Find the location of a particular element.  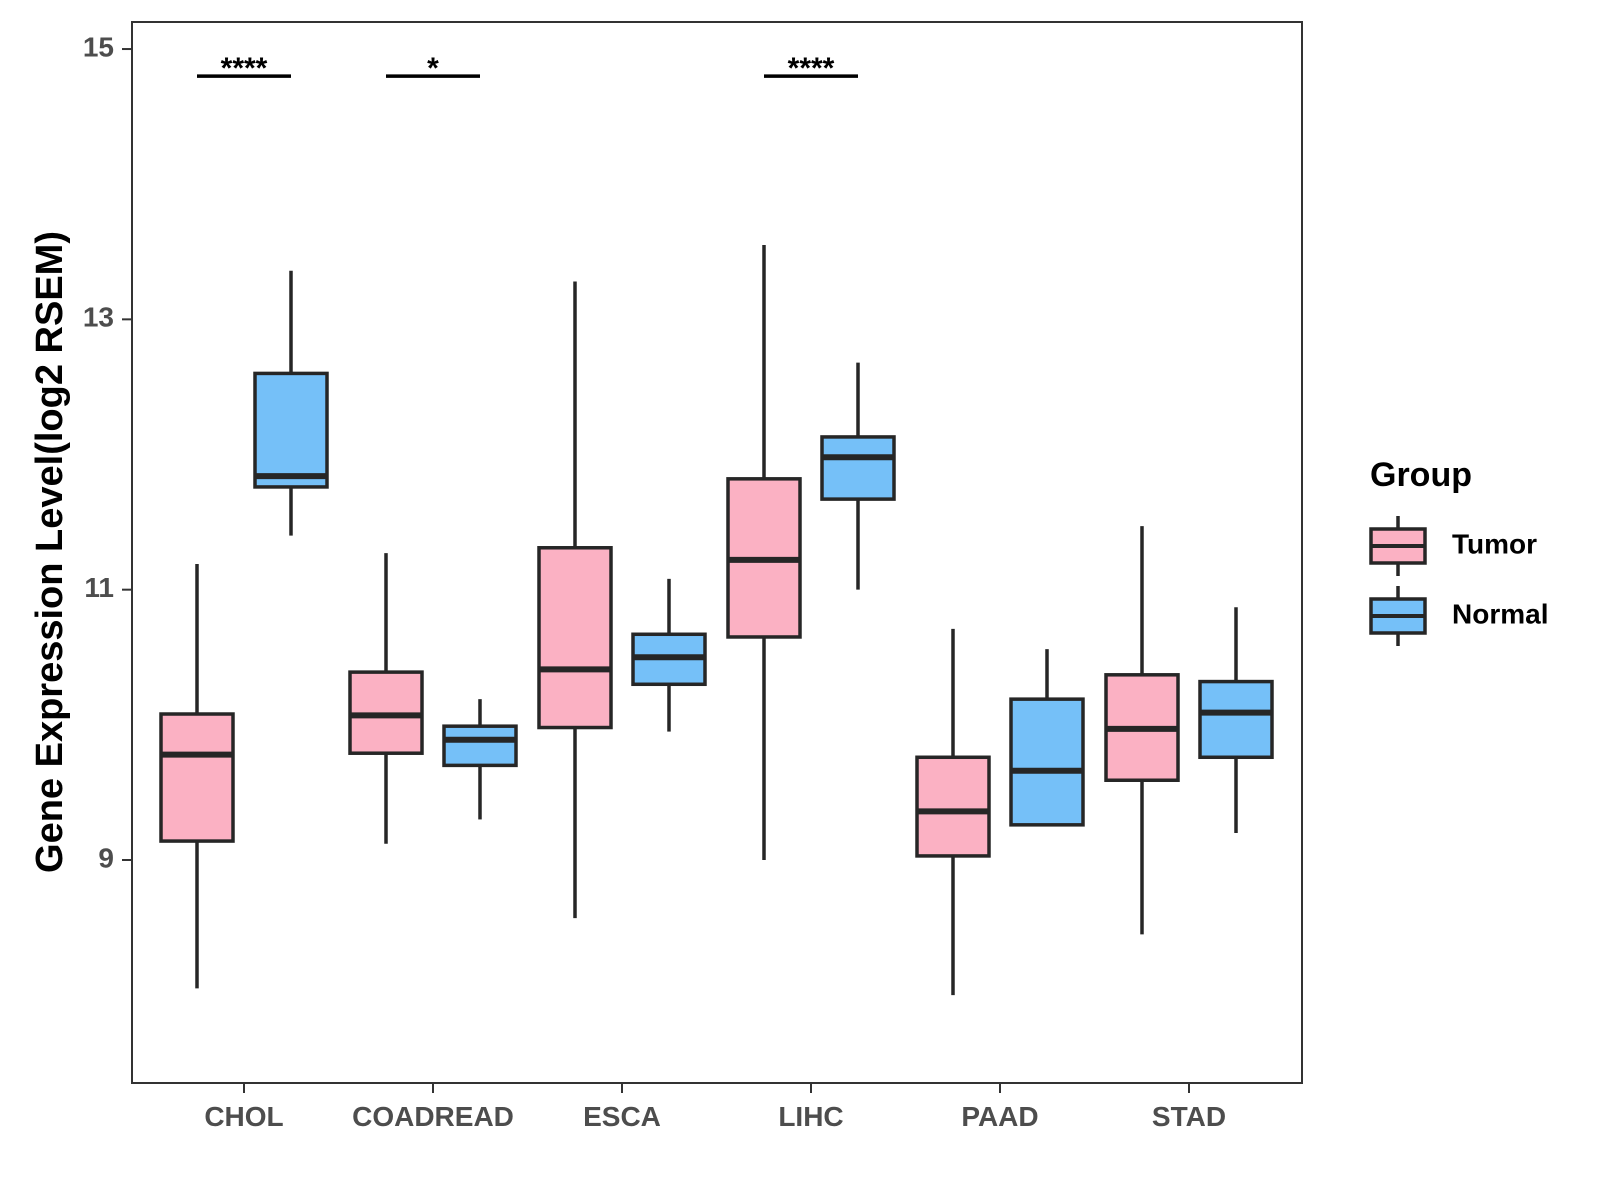

y-tick-label-13: 13 is located at coordinates (98, 317).